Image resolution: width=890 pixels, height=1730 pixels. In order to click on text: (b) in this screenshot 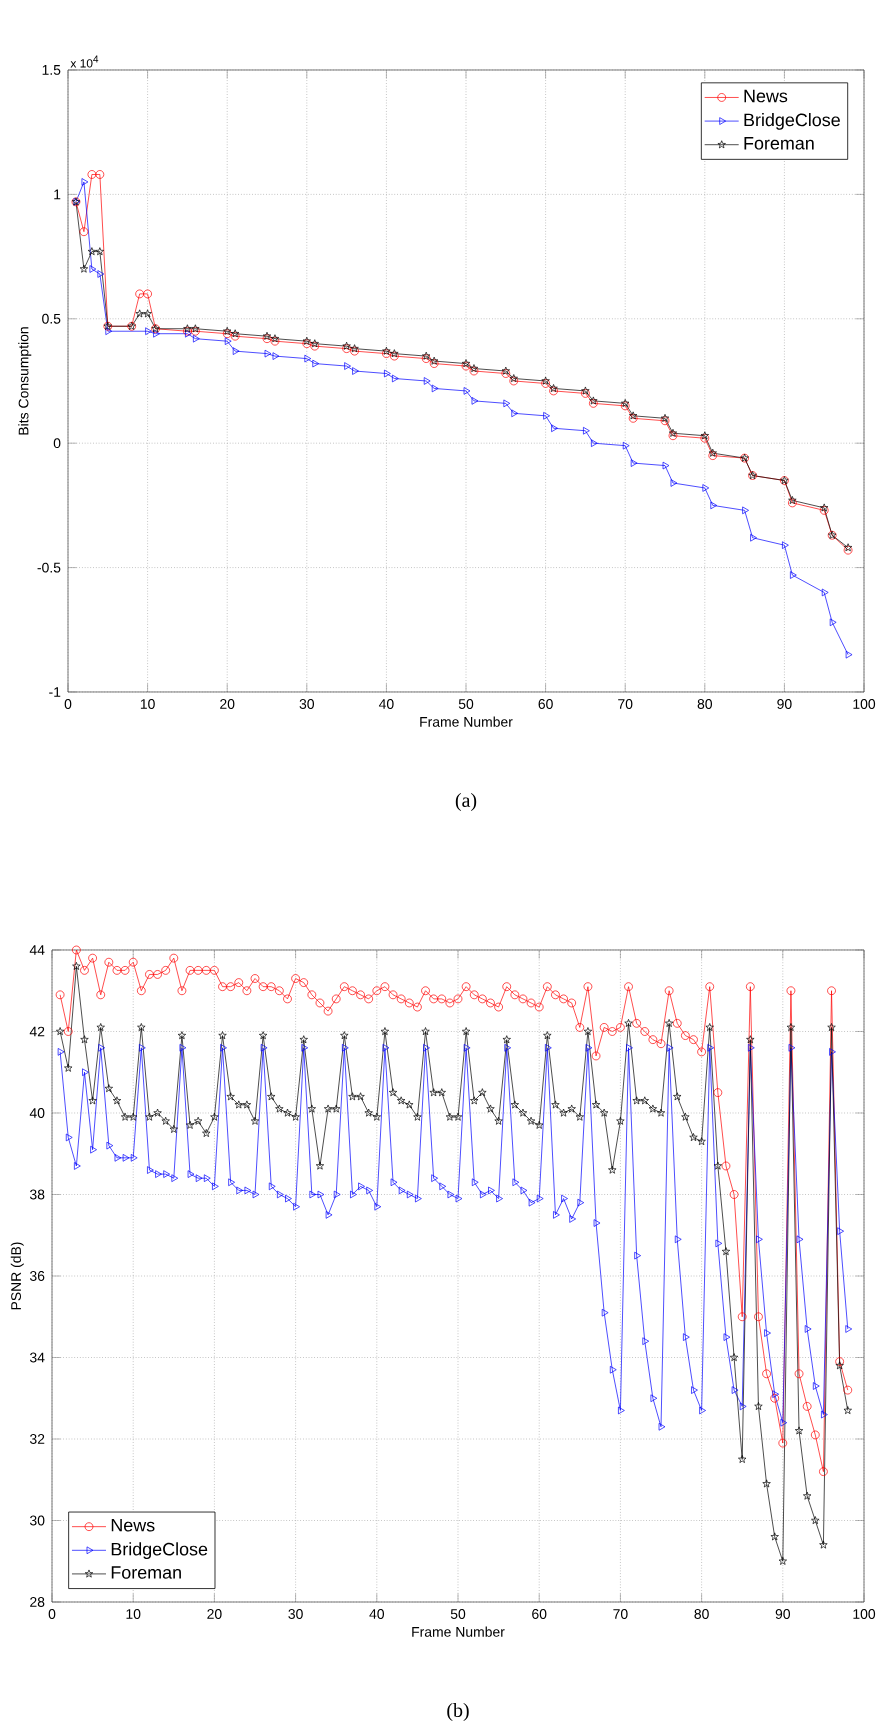, I will do `click(458, 1712)`.